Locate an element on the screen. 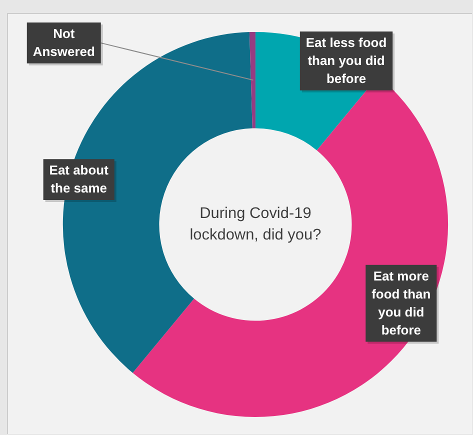 The height and width of the screenshot is (435, 473). slice-label: Not Answered is located at coordinates (63, 42).